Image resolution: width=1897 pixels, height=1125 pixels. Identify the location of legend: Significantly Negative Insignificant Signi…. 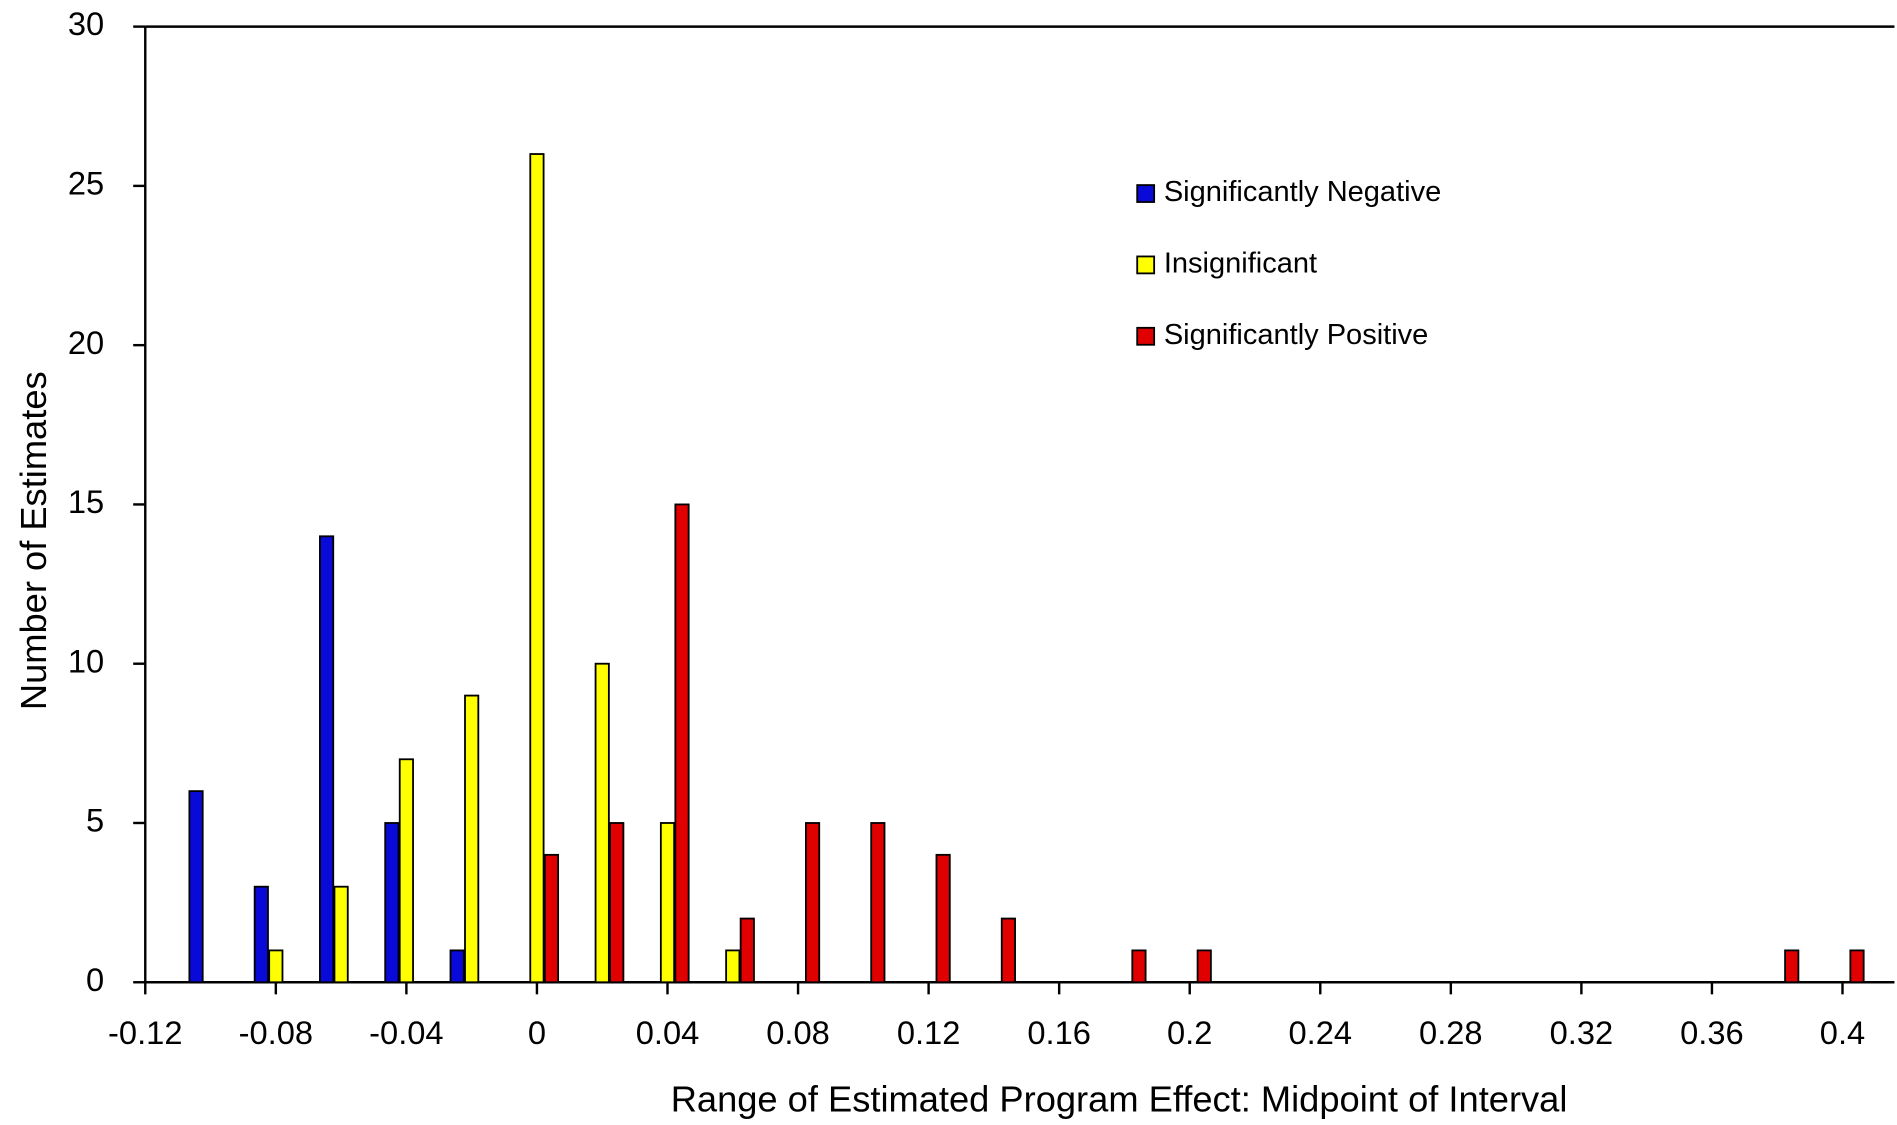
(1288, 263).